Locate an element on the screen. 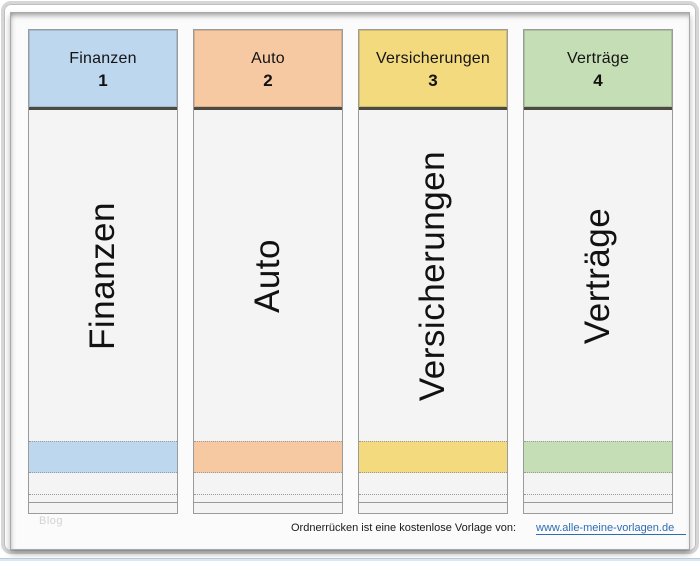  label-vertical-title: Finanzen is located at coordinates (102, 275).